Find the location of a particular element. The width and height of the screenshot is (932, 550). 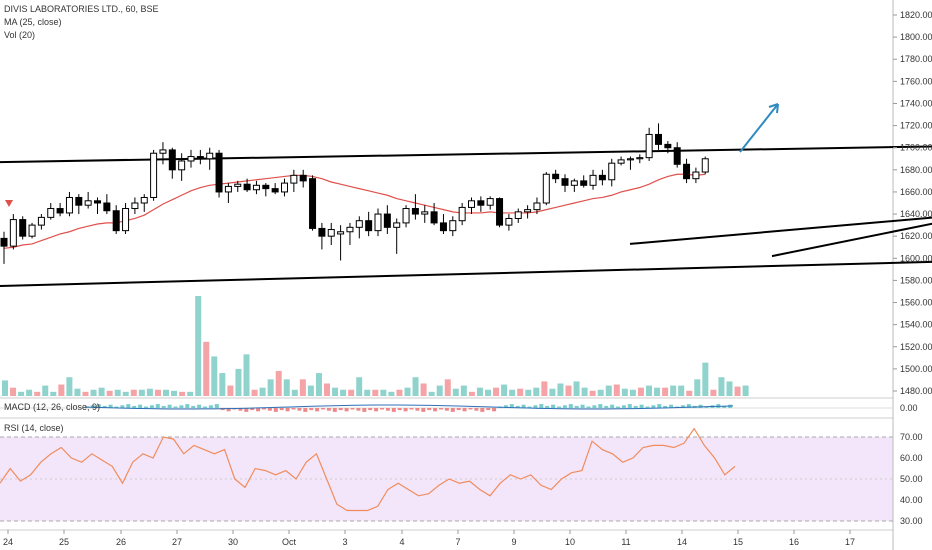

price-tick-label: 1580.00 is located at coordinates (916, 280).